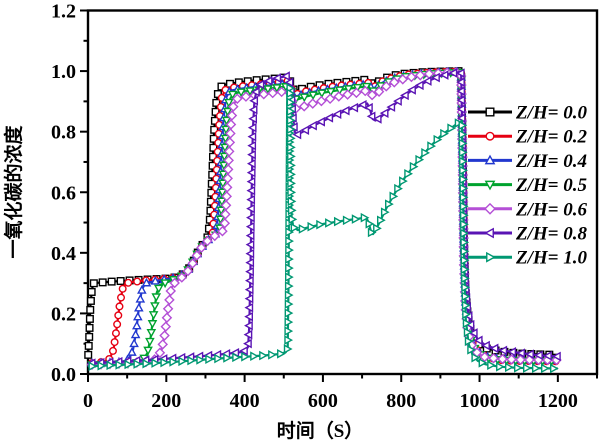  I want to click on legend-item-0: Z/H= 0.0, so click(527, 113).